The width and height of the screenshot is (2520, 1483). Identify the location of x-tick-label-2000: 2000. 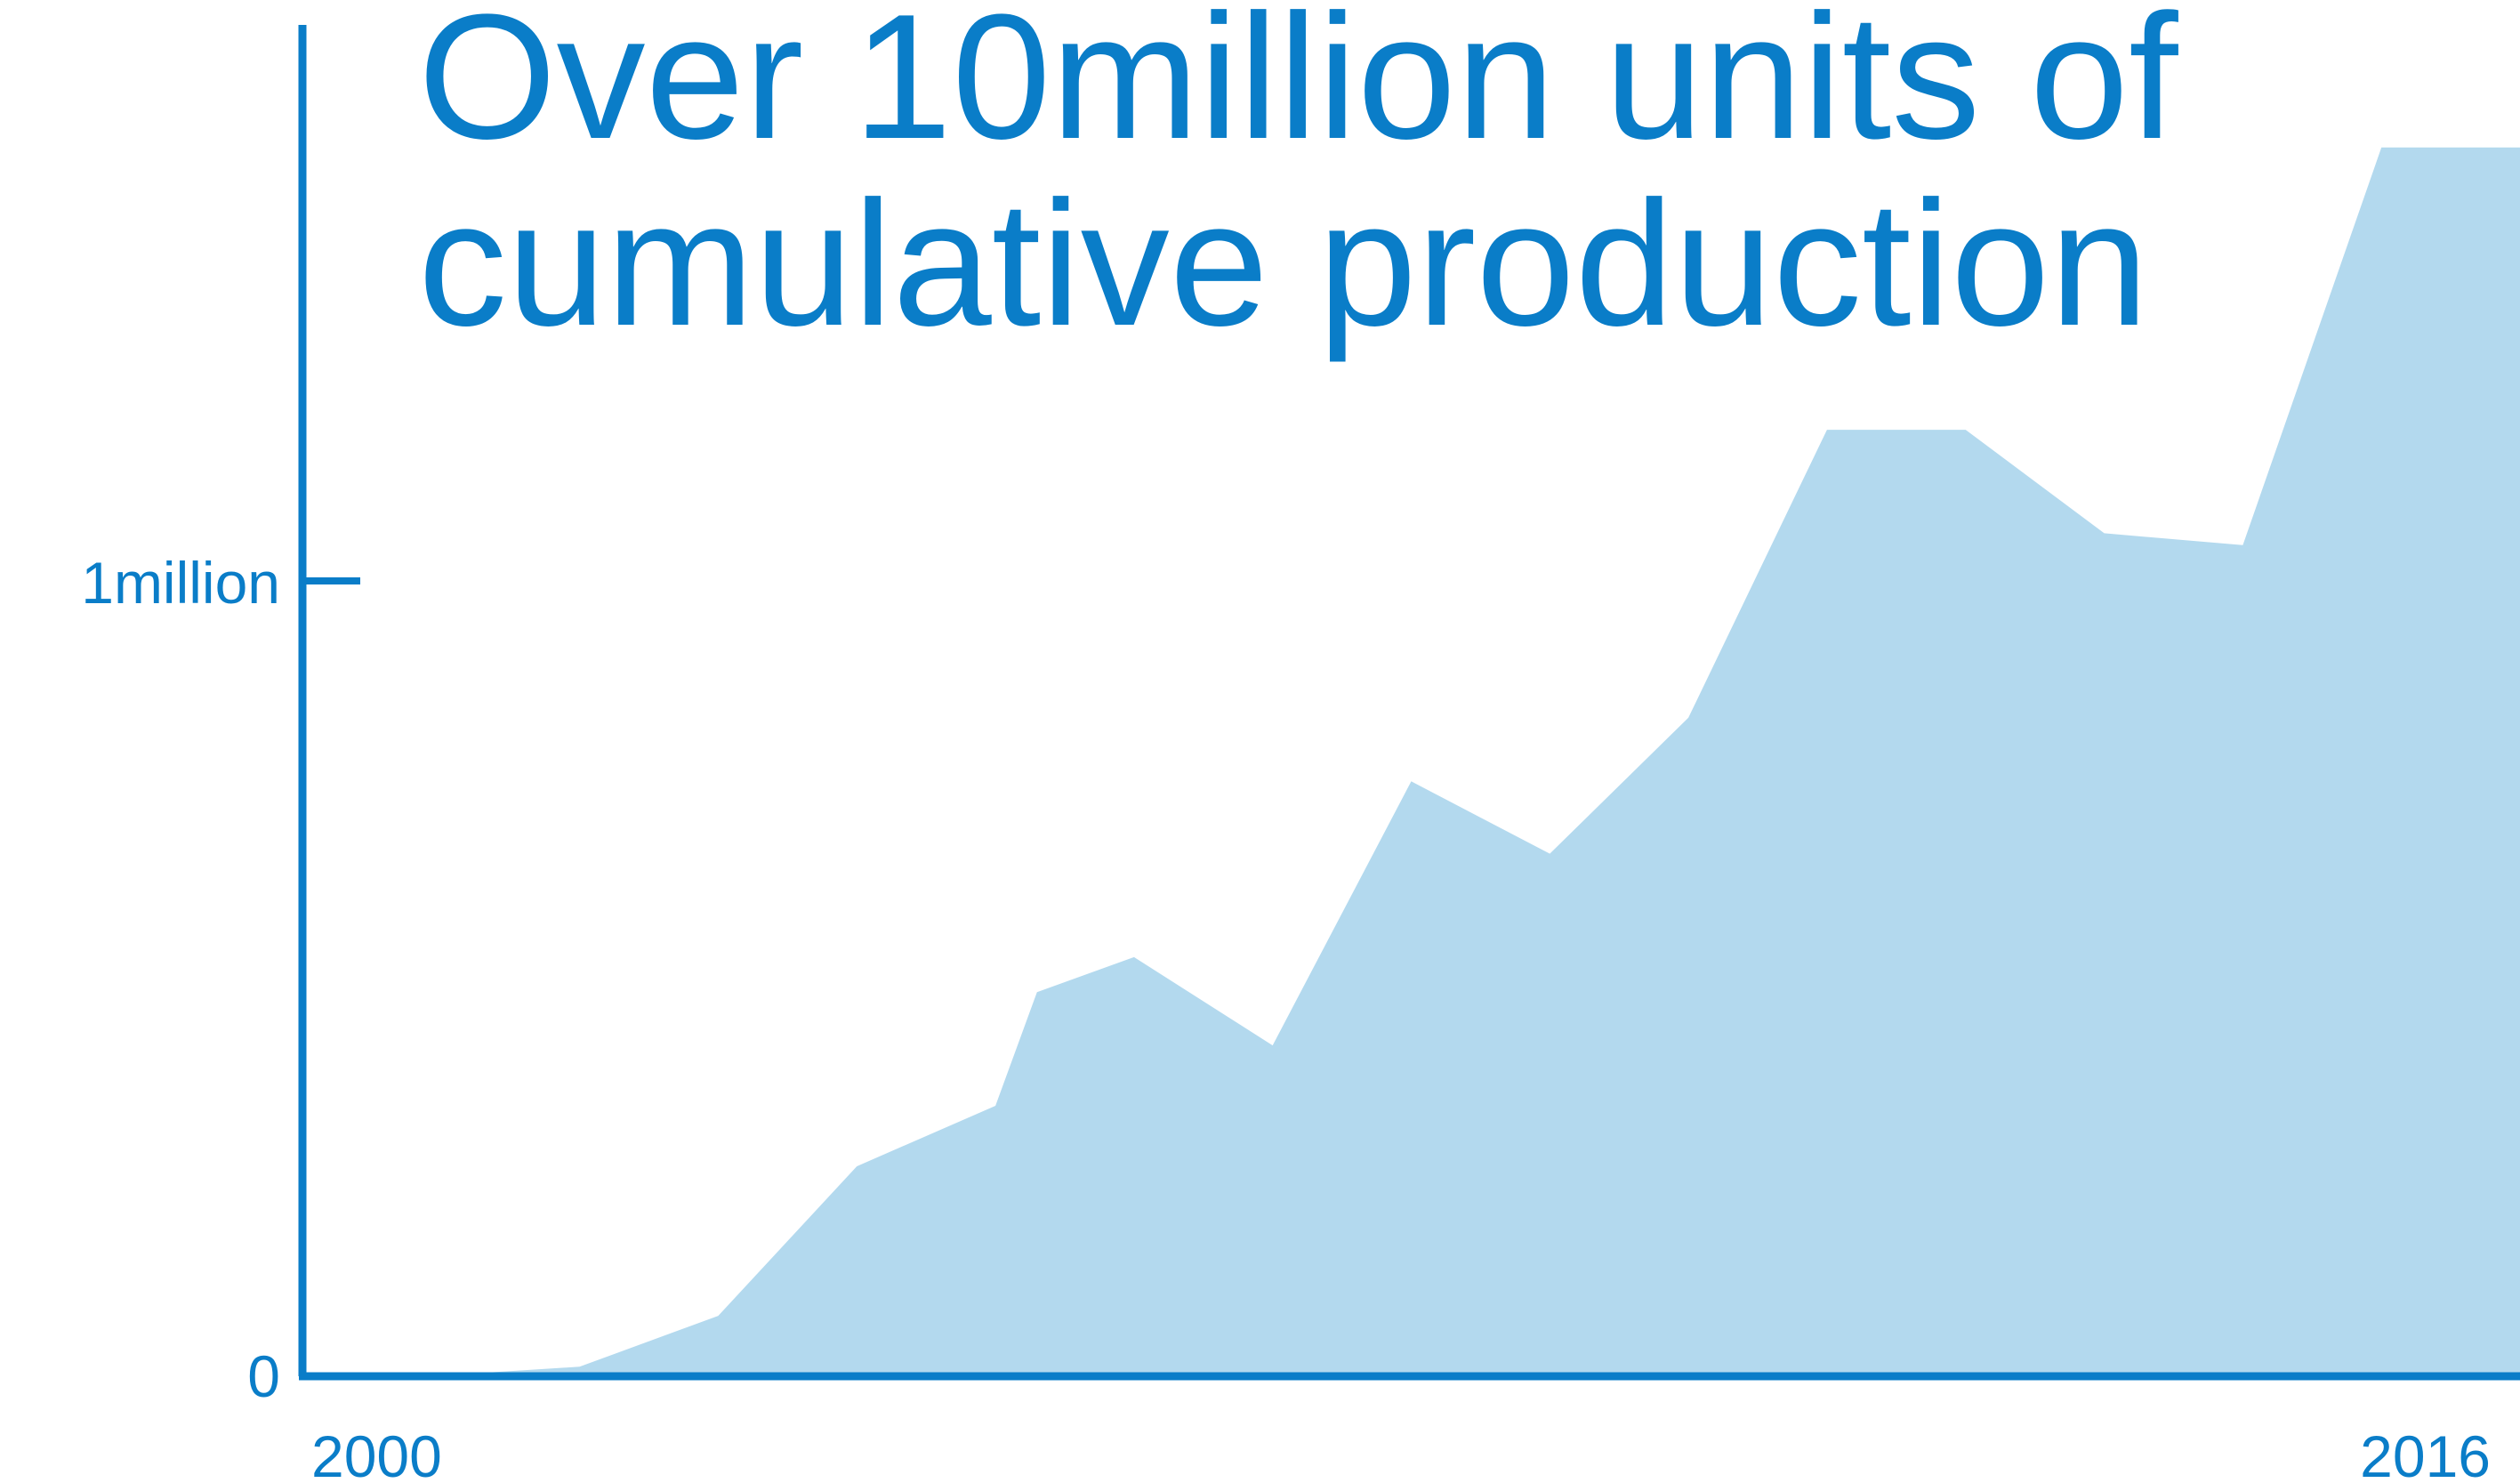
(376, 1453).